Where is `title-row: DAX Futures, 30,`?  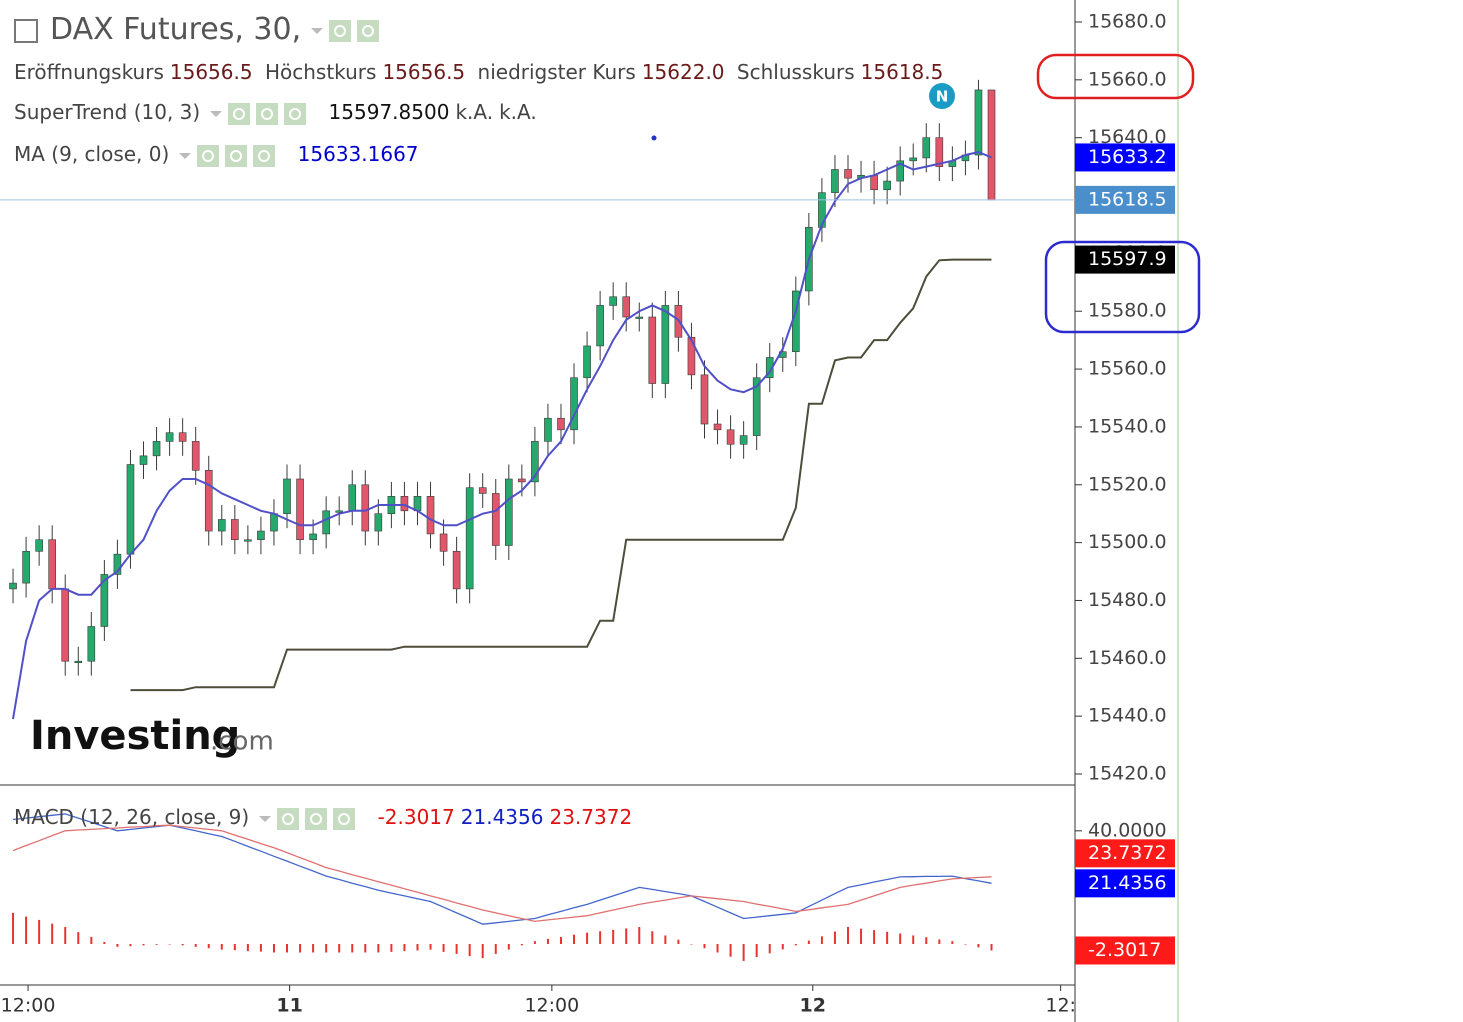
title-row: DAX Futures, 30, is located at coordinates (199, 29).